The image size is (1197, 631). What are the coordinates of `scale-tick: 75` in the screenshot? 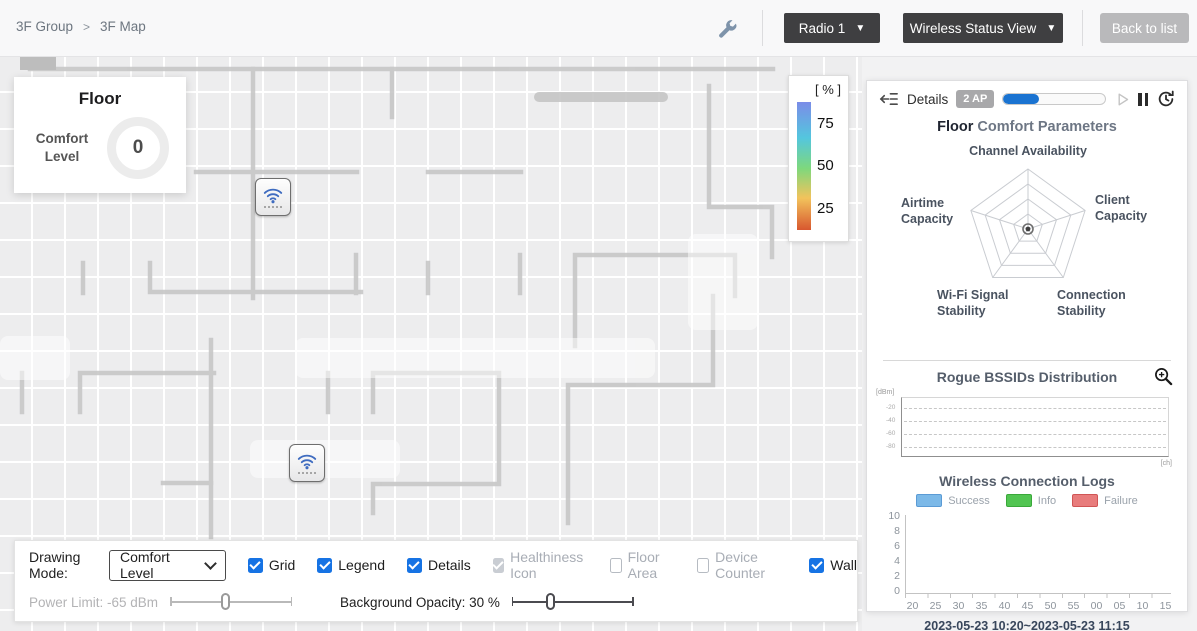 It's located at (825, 123).